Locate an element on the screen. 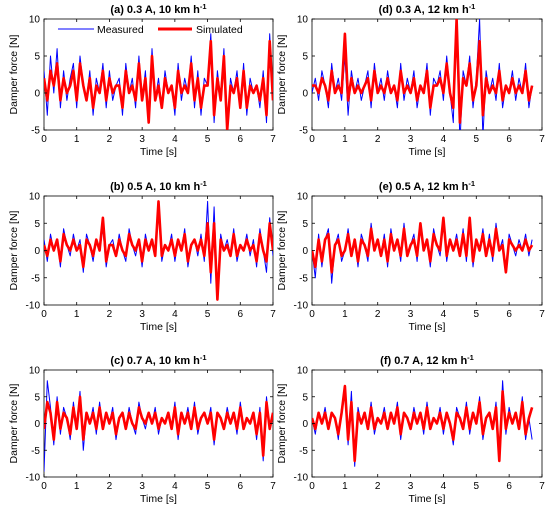 The width and height of the screenshot is (550, 518). panel-title: (b) 0.5 A, 10 km h-1 is located at coordinates (158, 186).